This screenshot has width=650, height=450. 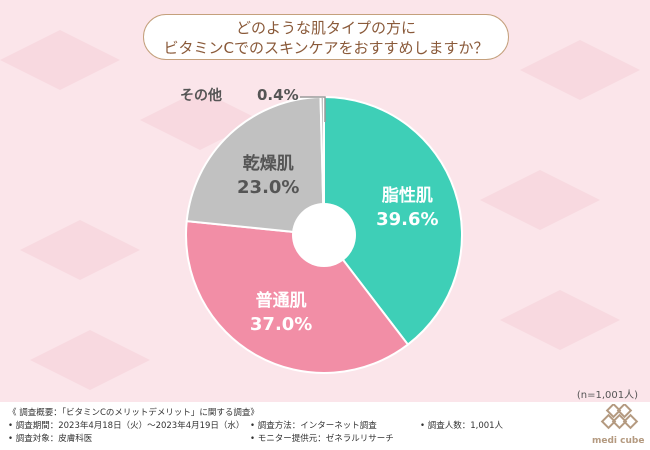 I want to click on medicube-logo-icon, so click(x=619, y=417).